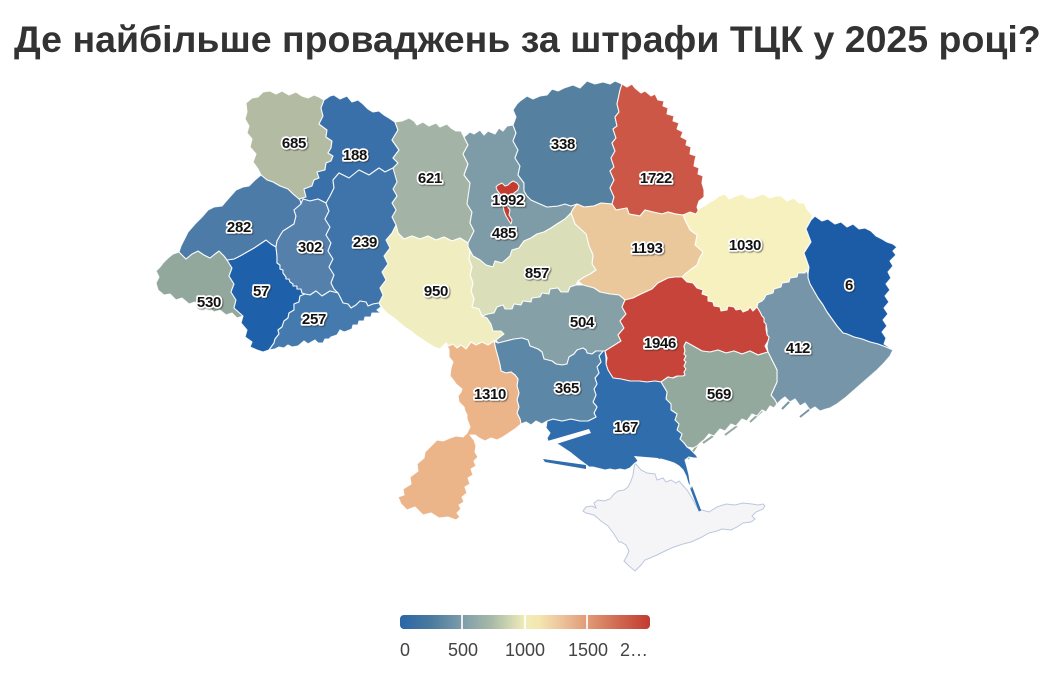 This screenshot has height=693, width=1057. What do you see at coordinates (798, 348) in the screenshot?
I see `svg-text: 412` at bounding box center [798, 348].